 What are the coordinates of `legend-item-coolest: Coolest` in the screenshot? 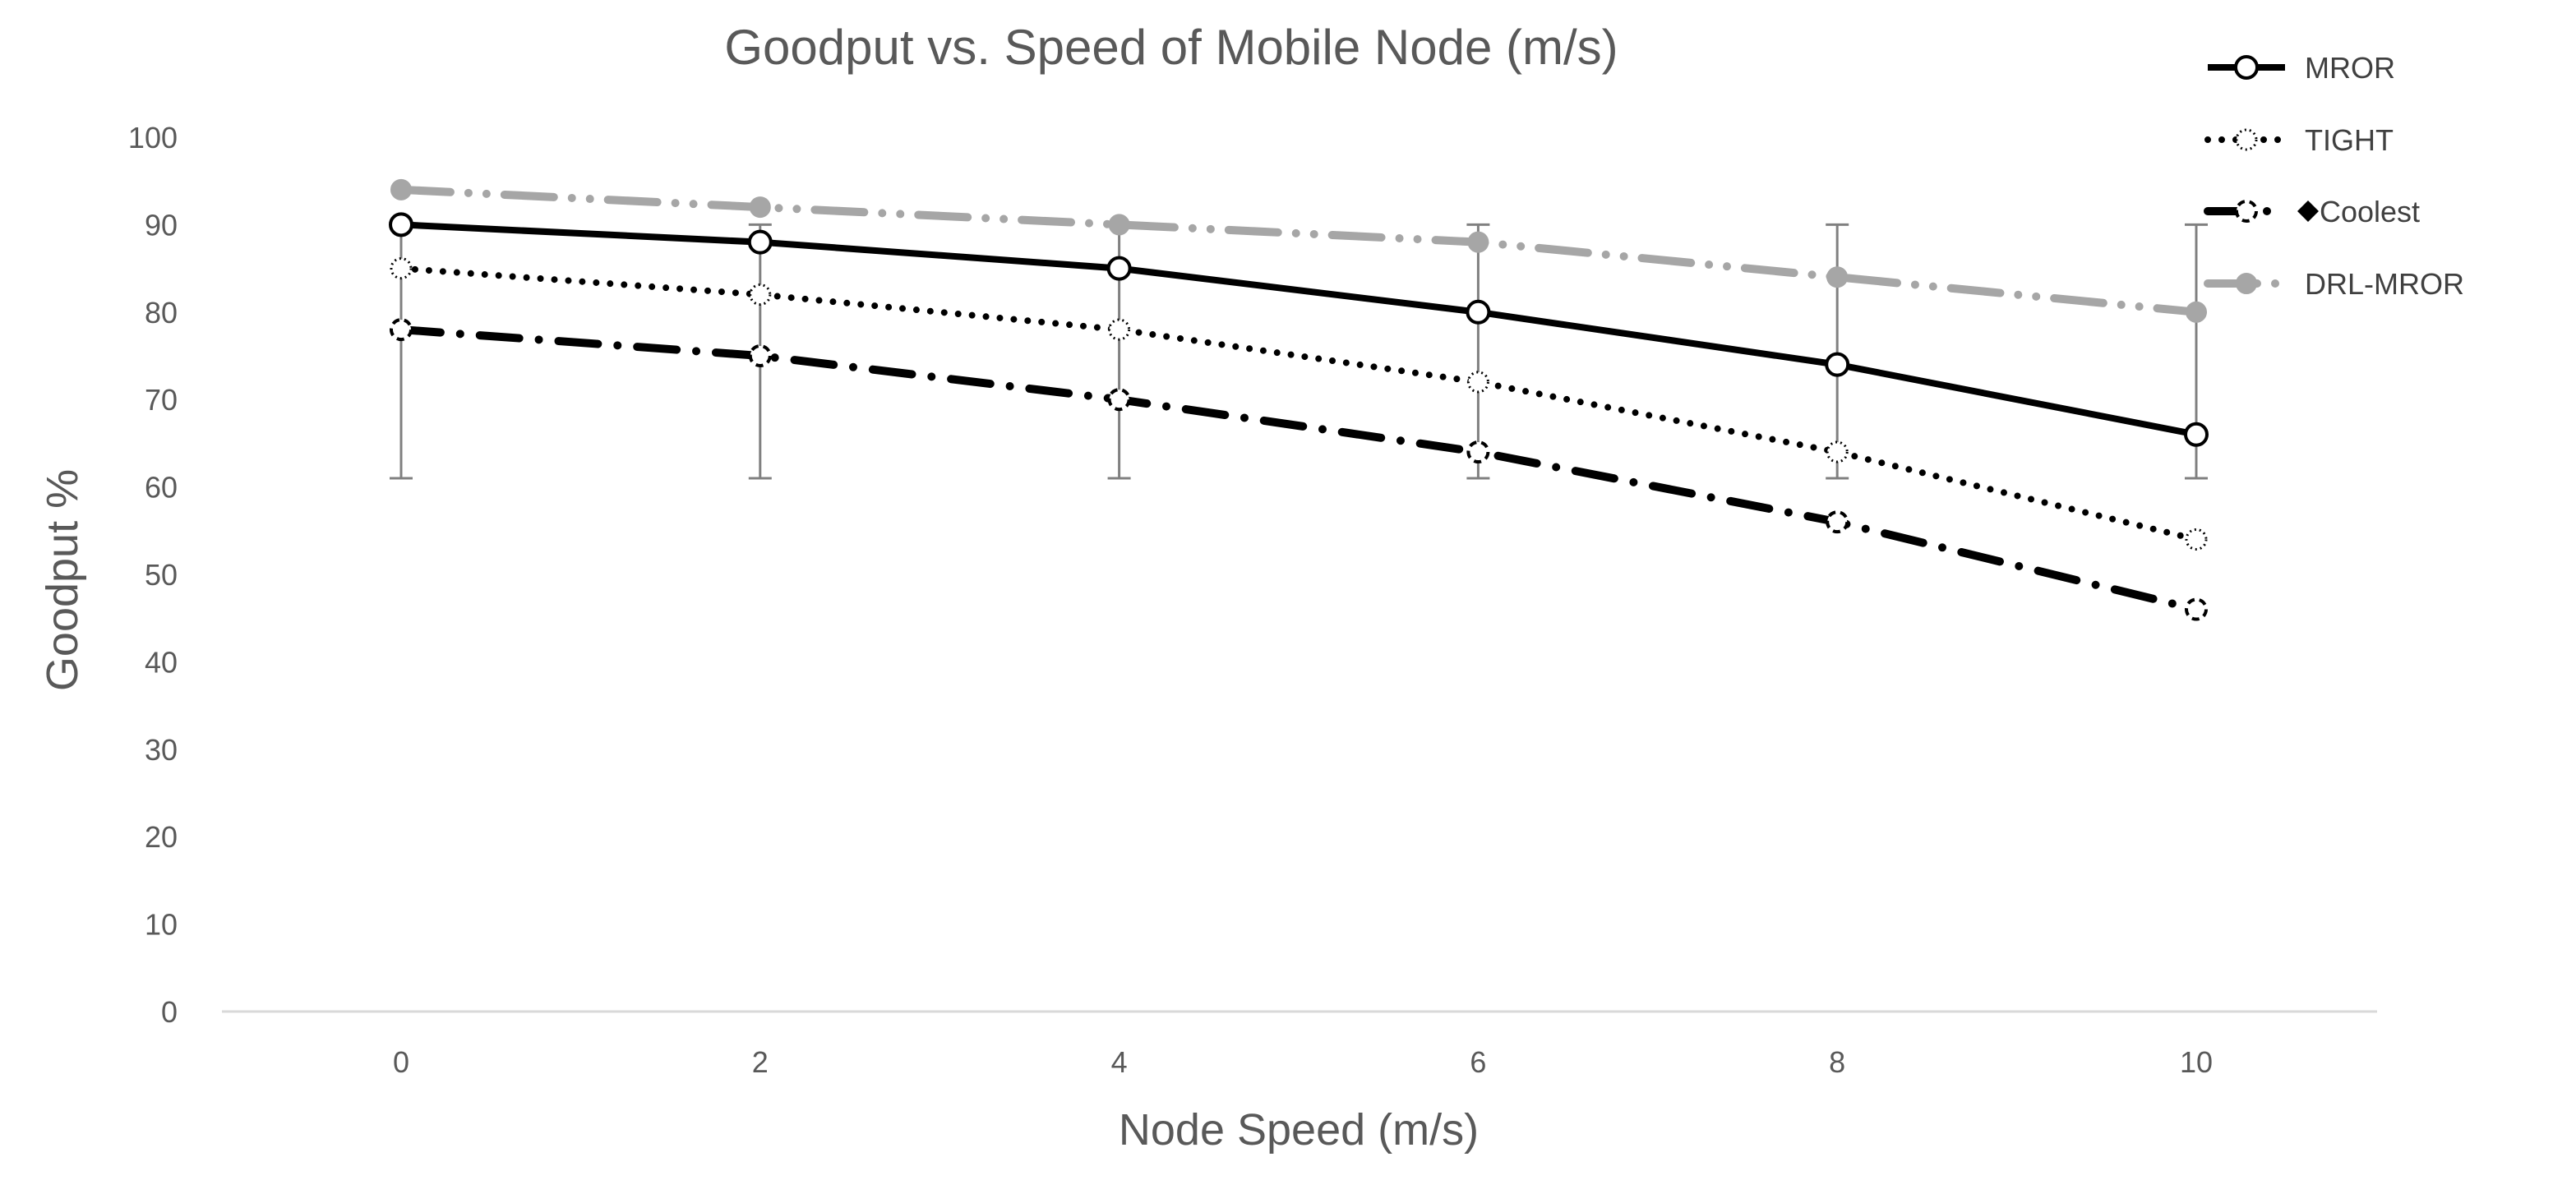 It's located at (2312, 211).